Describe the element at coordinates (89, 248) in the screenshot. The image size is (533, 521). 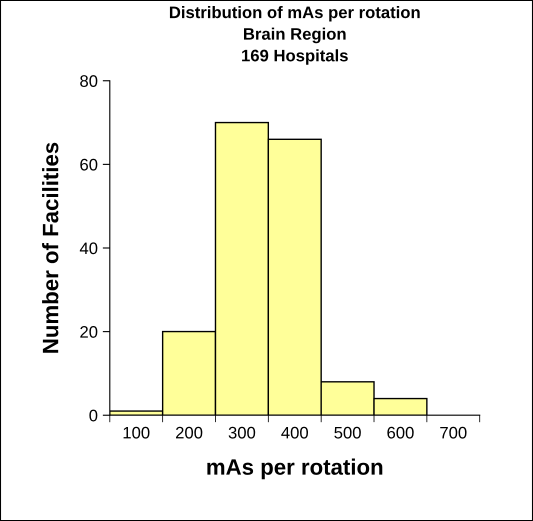
I see `y-tick-label: 40` at that location.